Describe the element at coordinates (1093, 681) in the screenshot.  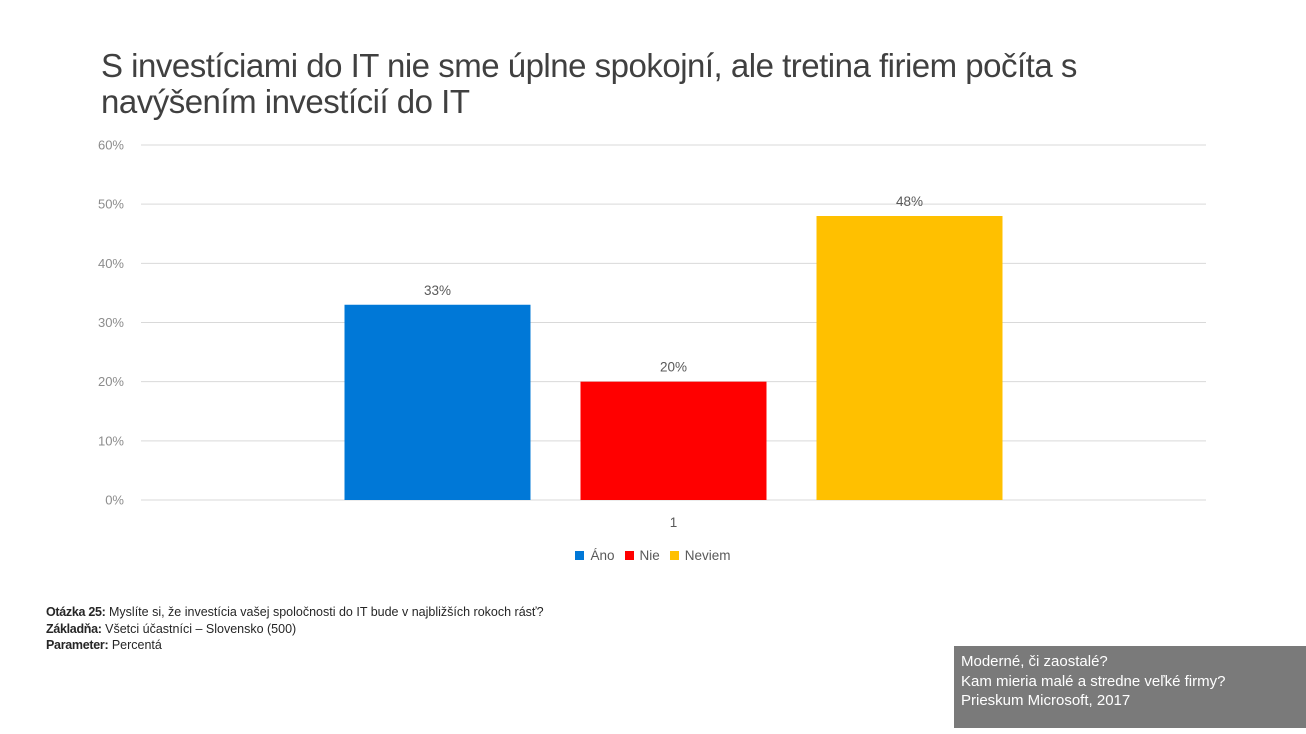
I see `source-line-2: Kam mieria malé a stredne veľké firmy?` at that location.